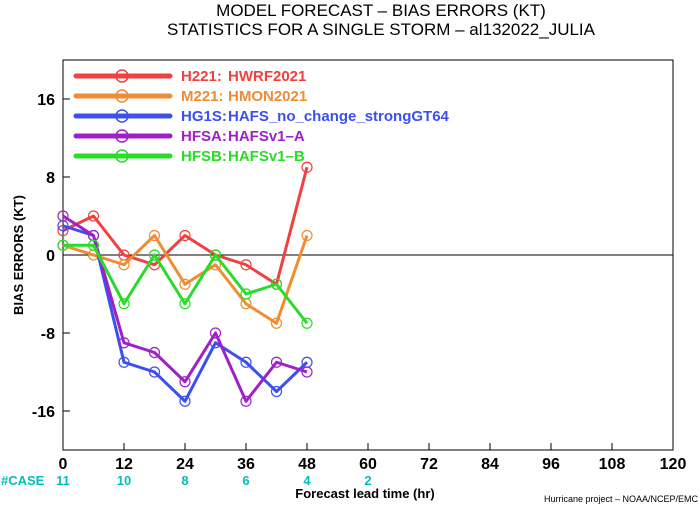 This screenshot has height=506, width=700. I want to click on case-count-value: 11, so click(63, 480).